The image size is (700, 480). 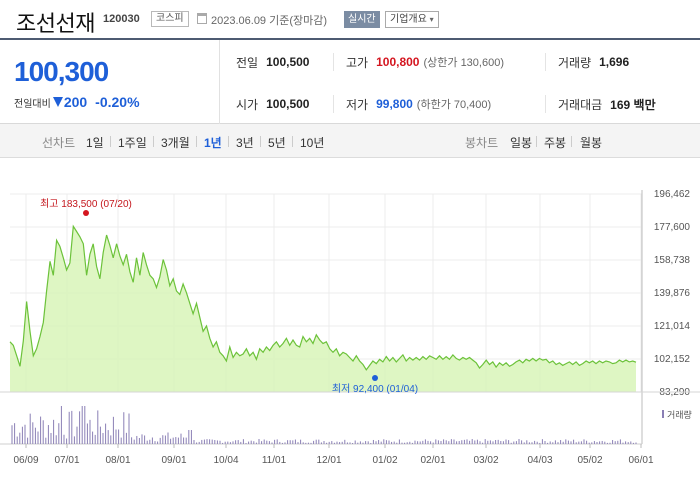 I want to click on upper-limit: (상한가 130,600), so click(x=463, y=63).